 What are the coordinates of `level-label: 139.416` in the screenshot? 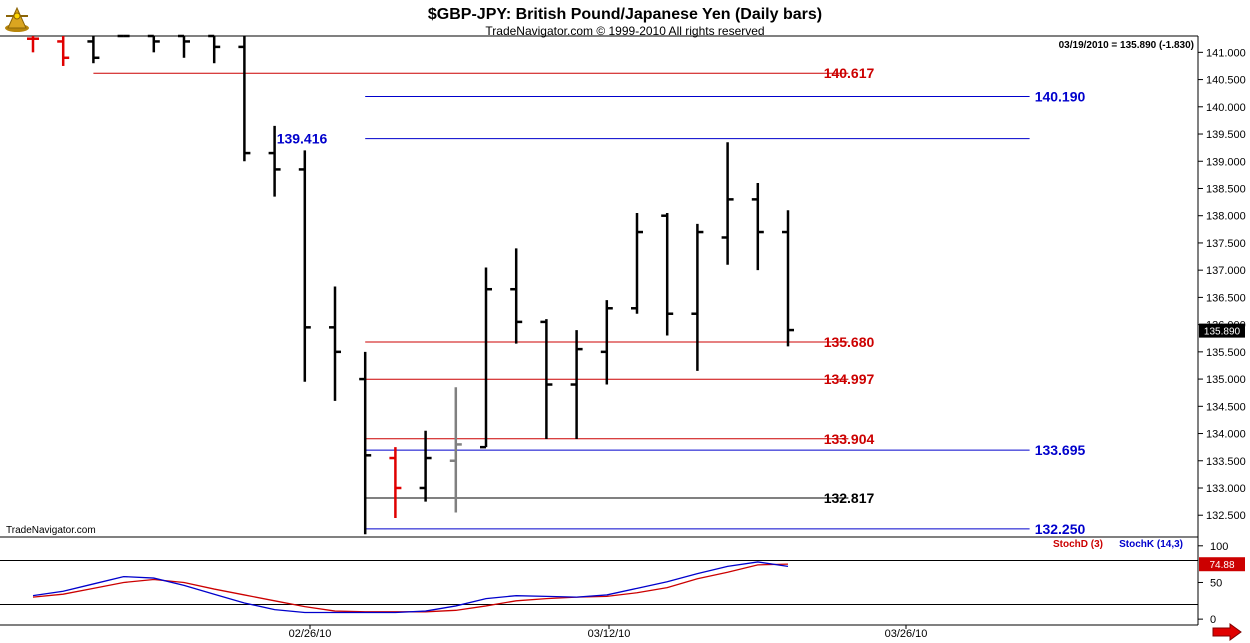 It's located at (302, 139).